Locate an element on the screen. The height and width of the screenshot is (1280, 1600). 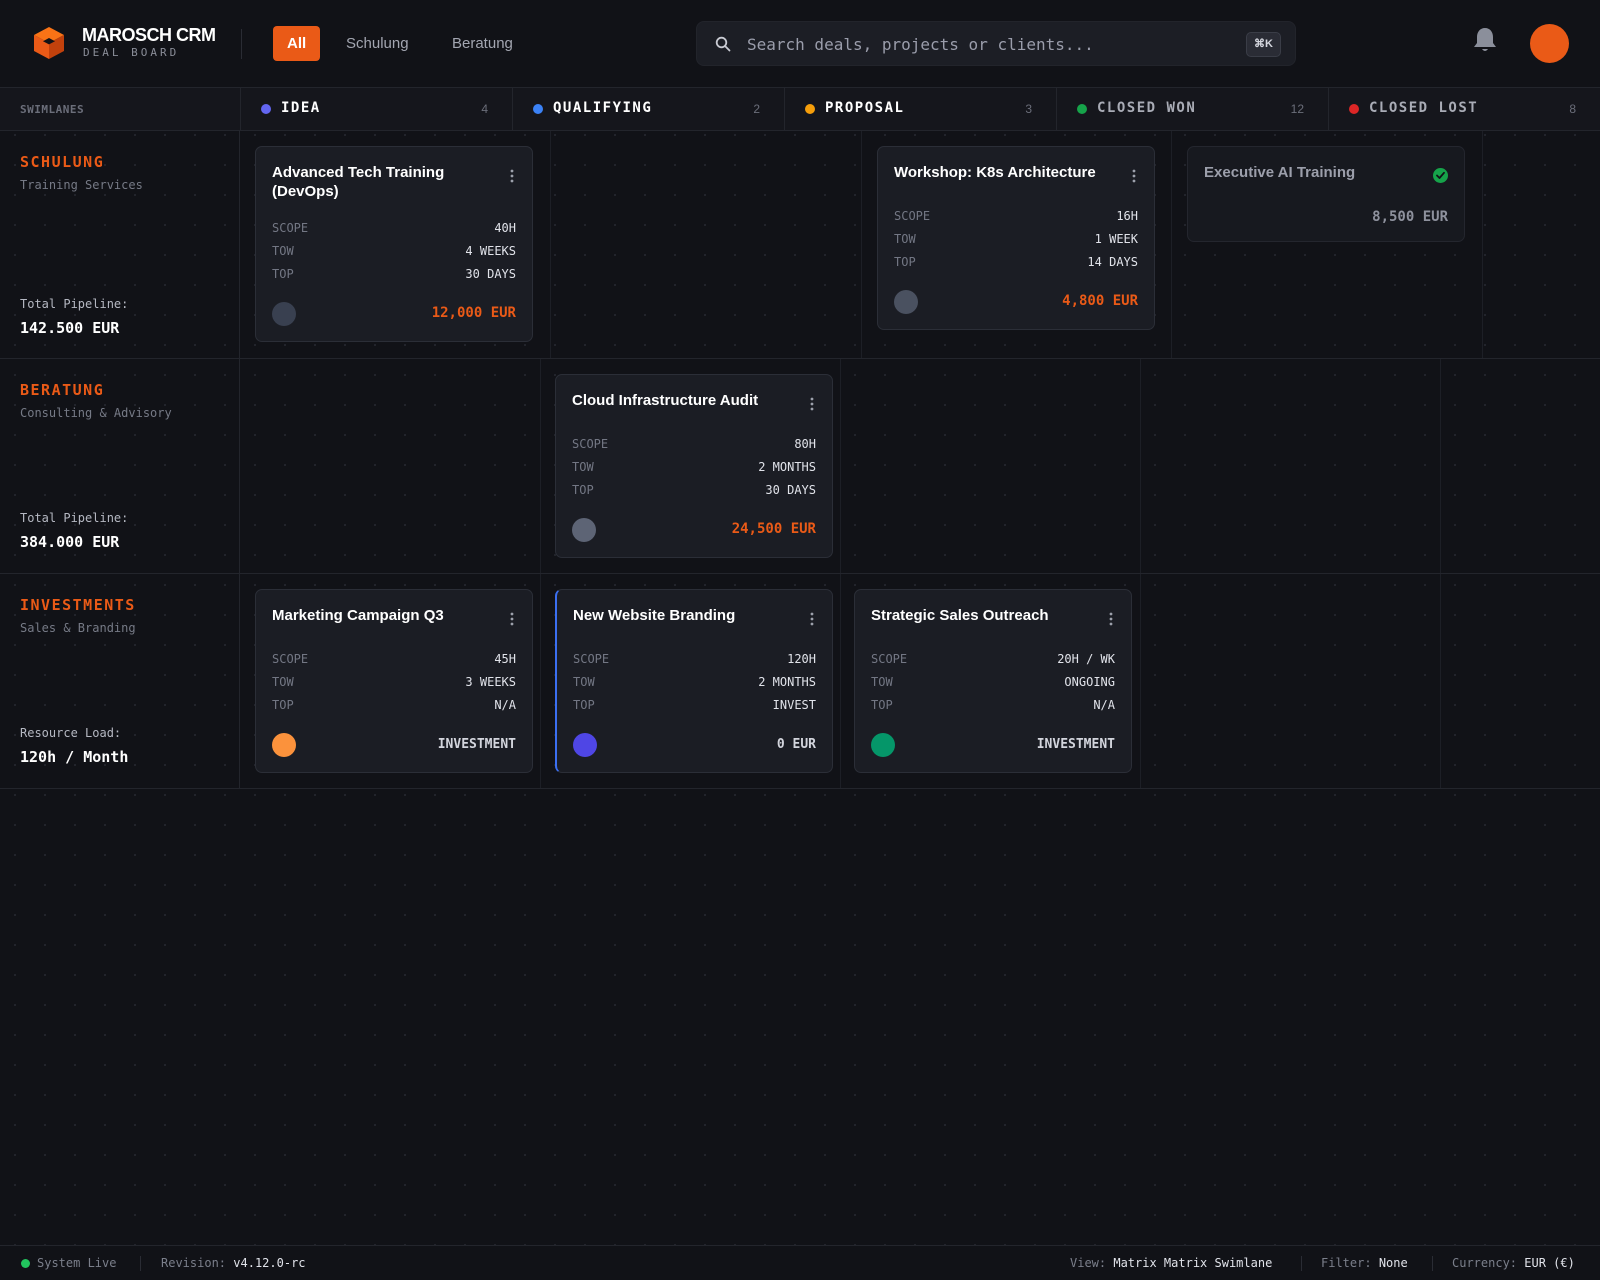
column-title: QUALIFYING is located at coordinates (603, 108).